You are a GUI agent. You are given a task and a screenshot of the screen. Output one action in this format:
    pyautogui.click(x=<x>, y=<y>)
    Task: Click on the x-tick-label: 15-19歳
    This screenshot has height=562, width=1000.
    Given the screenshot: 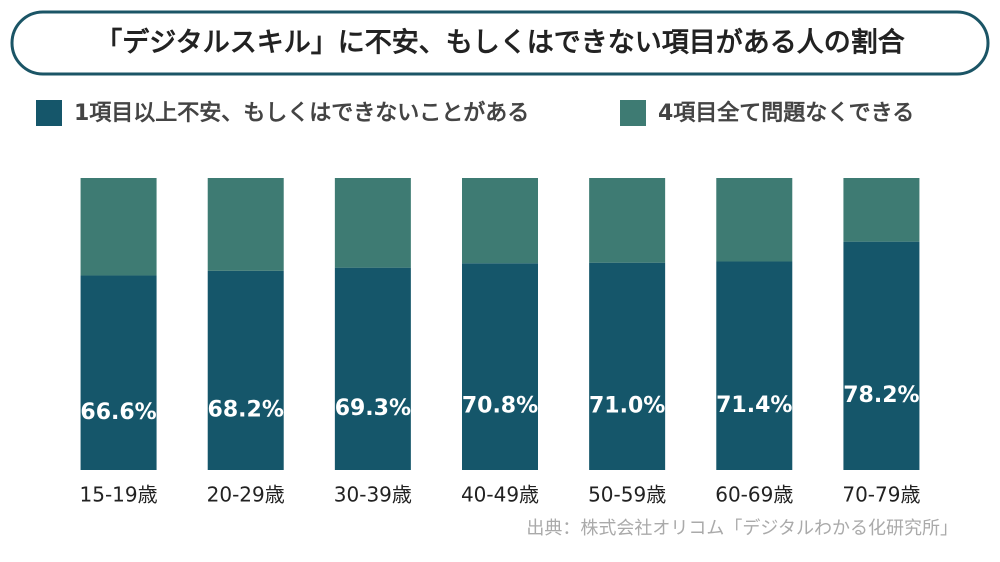 What is the action you would take?
    pyautogui.click(x=119, y=495)
    